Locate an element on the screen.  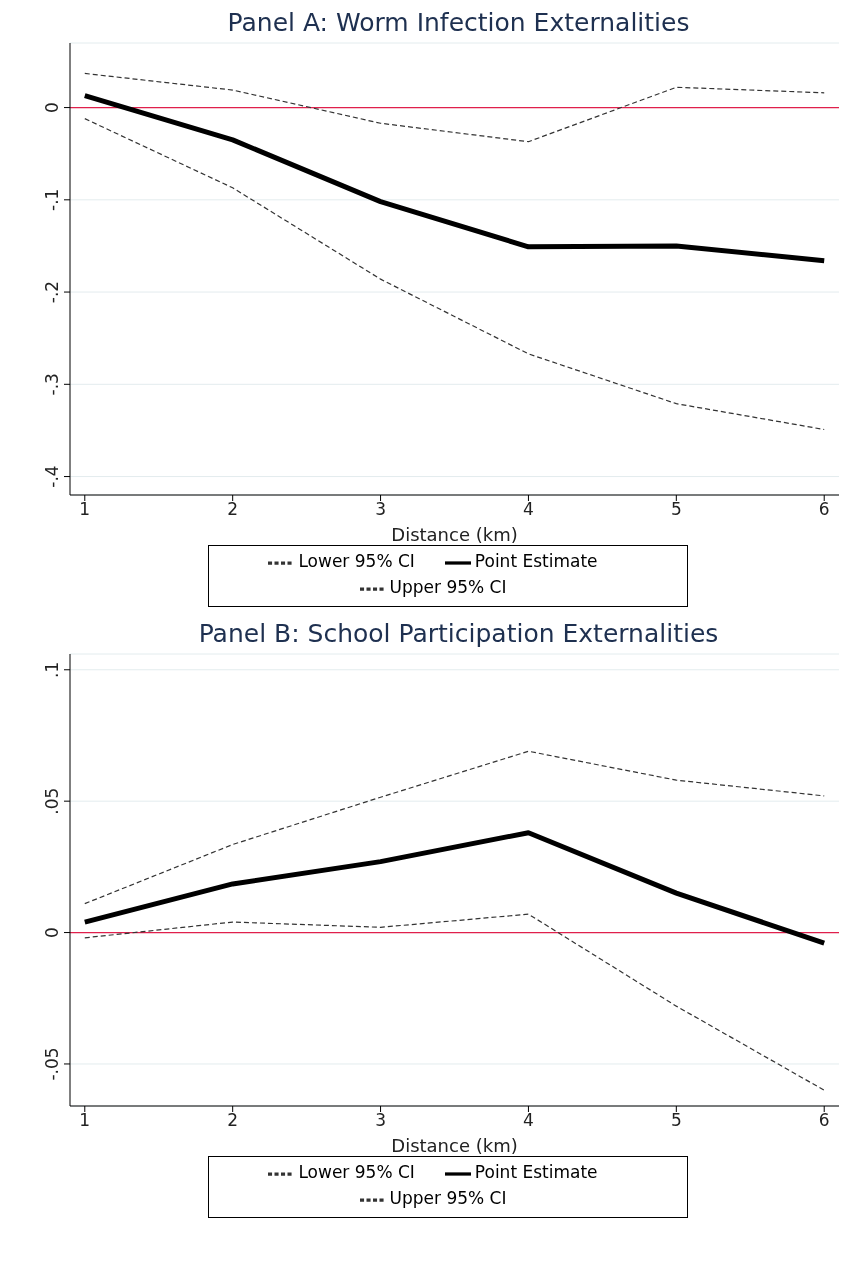
y-tick-label: .1 is located at coordinates (52, 669).